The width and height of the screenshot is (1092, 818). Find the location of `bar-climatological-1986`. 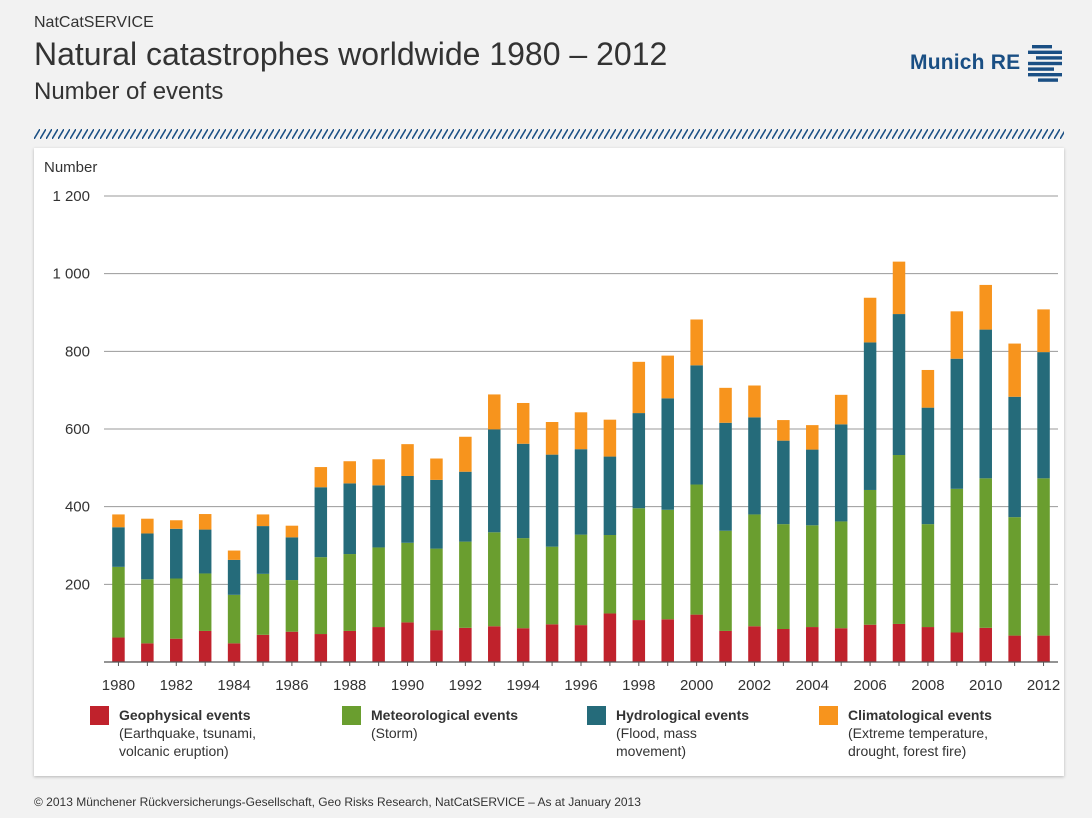

bar-climatological-1986 is located at coordinates (292, 531).